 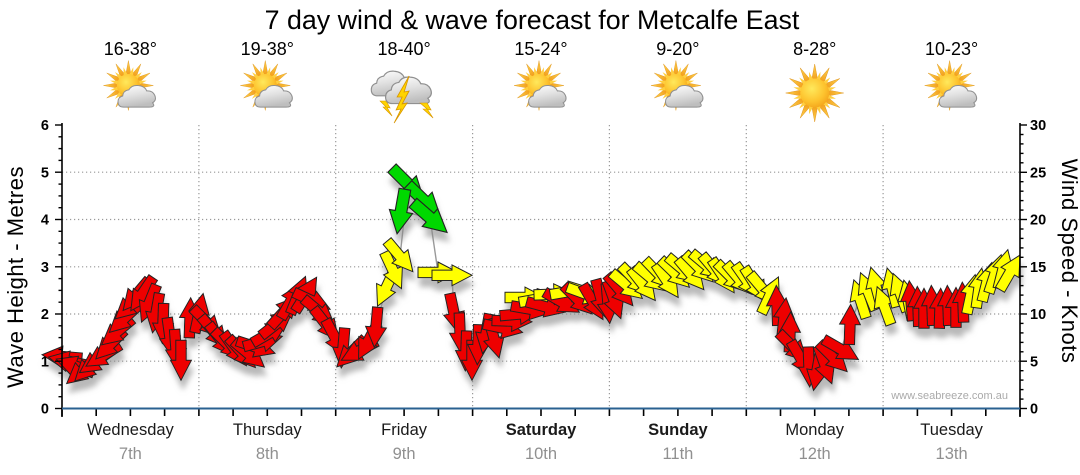 I want to click on svg-text: 3, so click(x=45, y=268).